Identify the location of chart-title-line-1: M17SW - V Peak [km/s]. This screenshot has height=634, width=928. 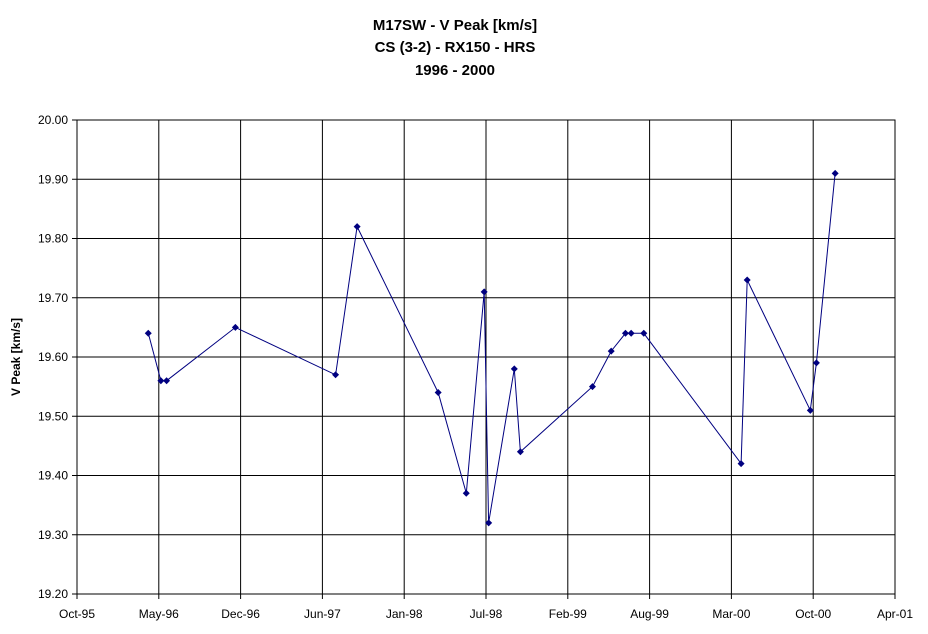
(455, 25).